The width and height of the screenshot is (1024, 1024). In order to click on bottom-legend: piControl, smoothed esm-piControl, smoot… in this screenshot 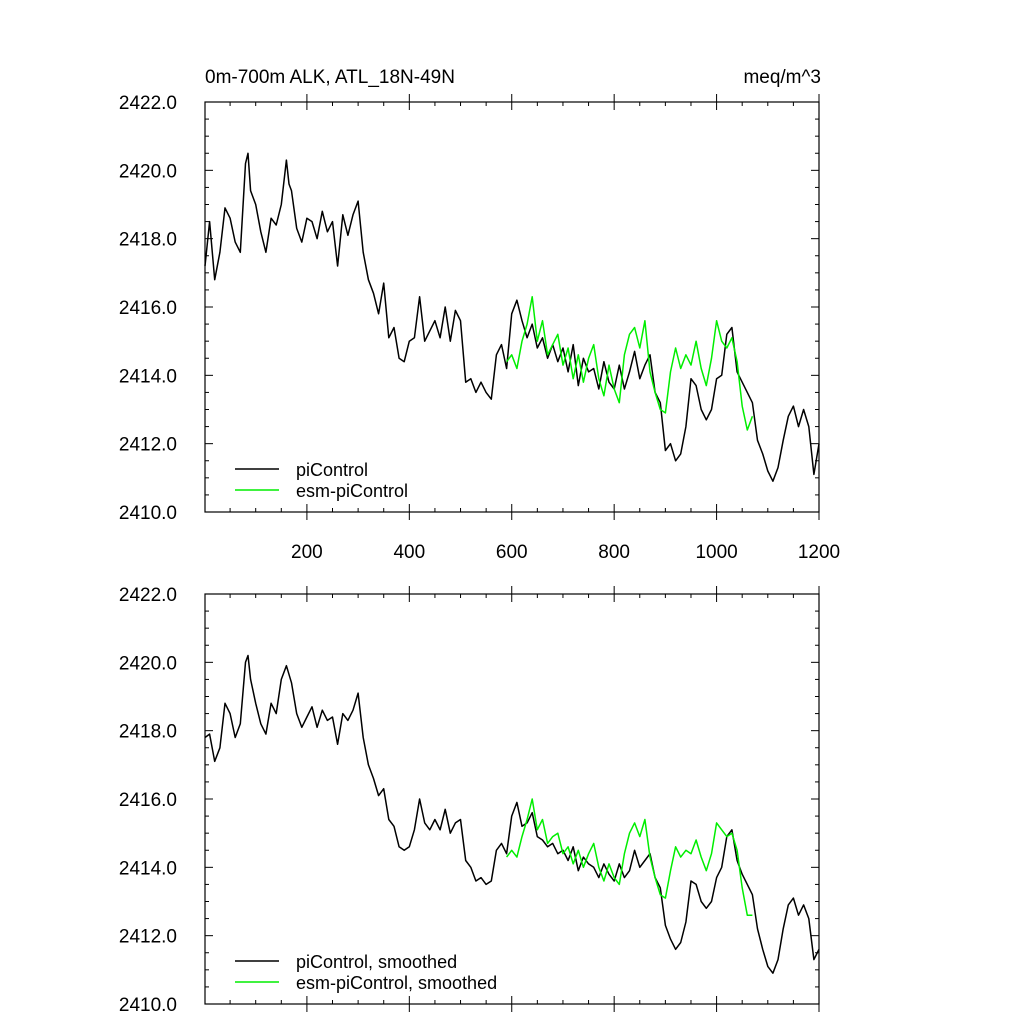, I will do `click(366, 972)`.